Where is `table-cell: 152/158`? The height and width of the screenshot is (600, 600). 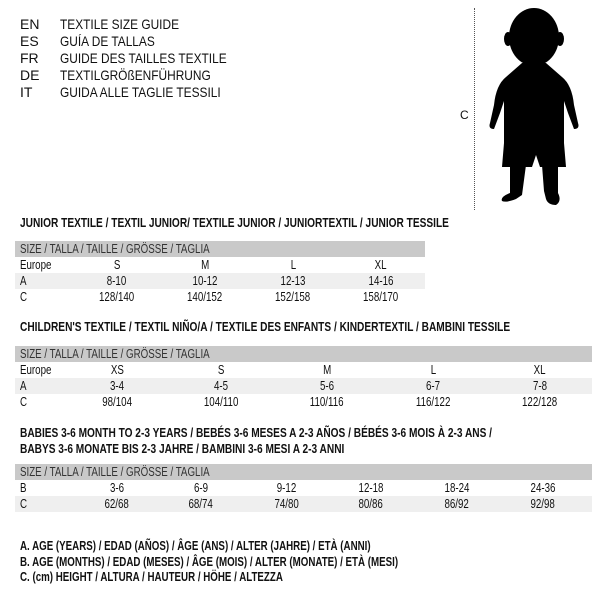
table-cell: 152/158 is located at coordinates (293, 297).